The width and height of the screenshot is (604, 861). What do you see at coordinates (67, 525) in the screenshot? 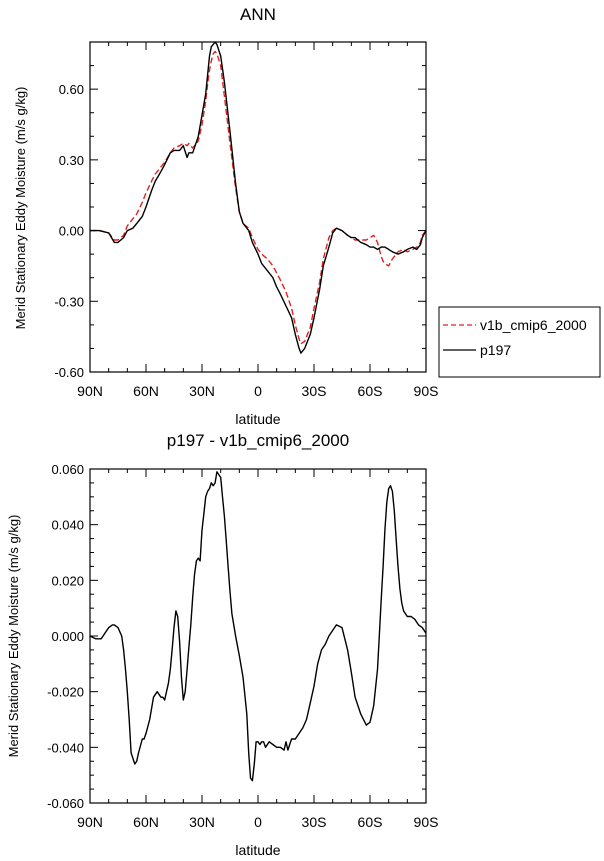
I see `bottom-y-tick-label: 0.040` at bounding box center [67, 525].